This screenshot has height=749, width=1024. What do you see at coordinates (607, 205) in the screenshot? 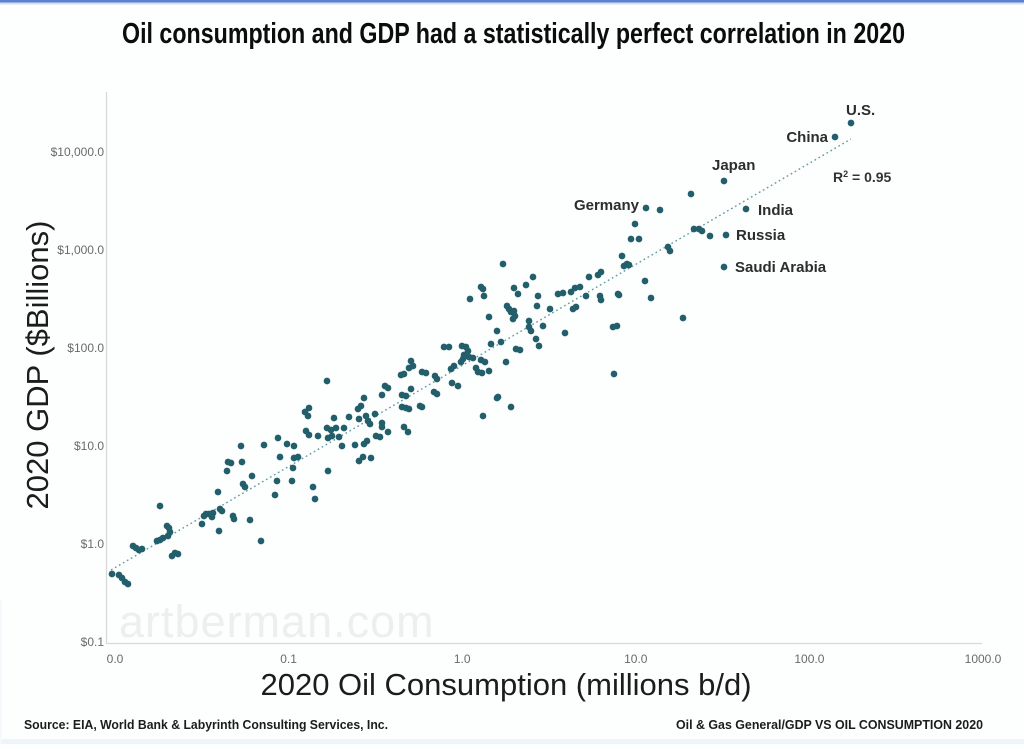
I see `svg-text: Germany` at bounding box center [607, 205].